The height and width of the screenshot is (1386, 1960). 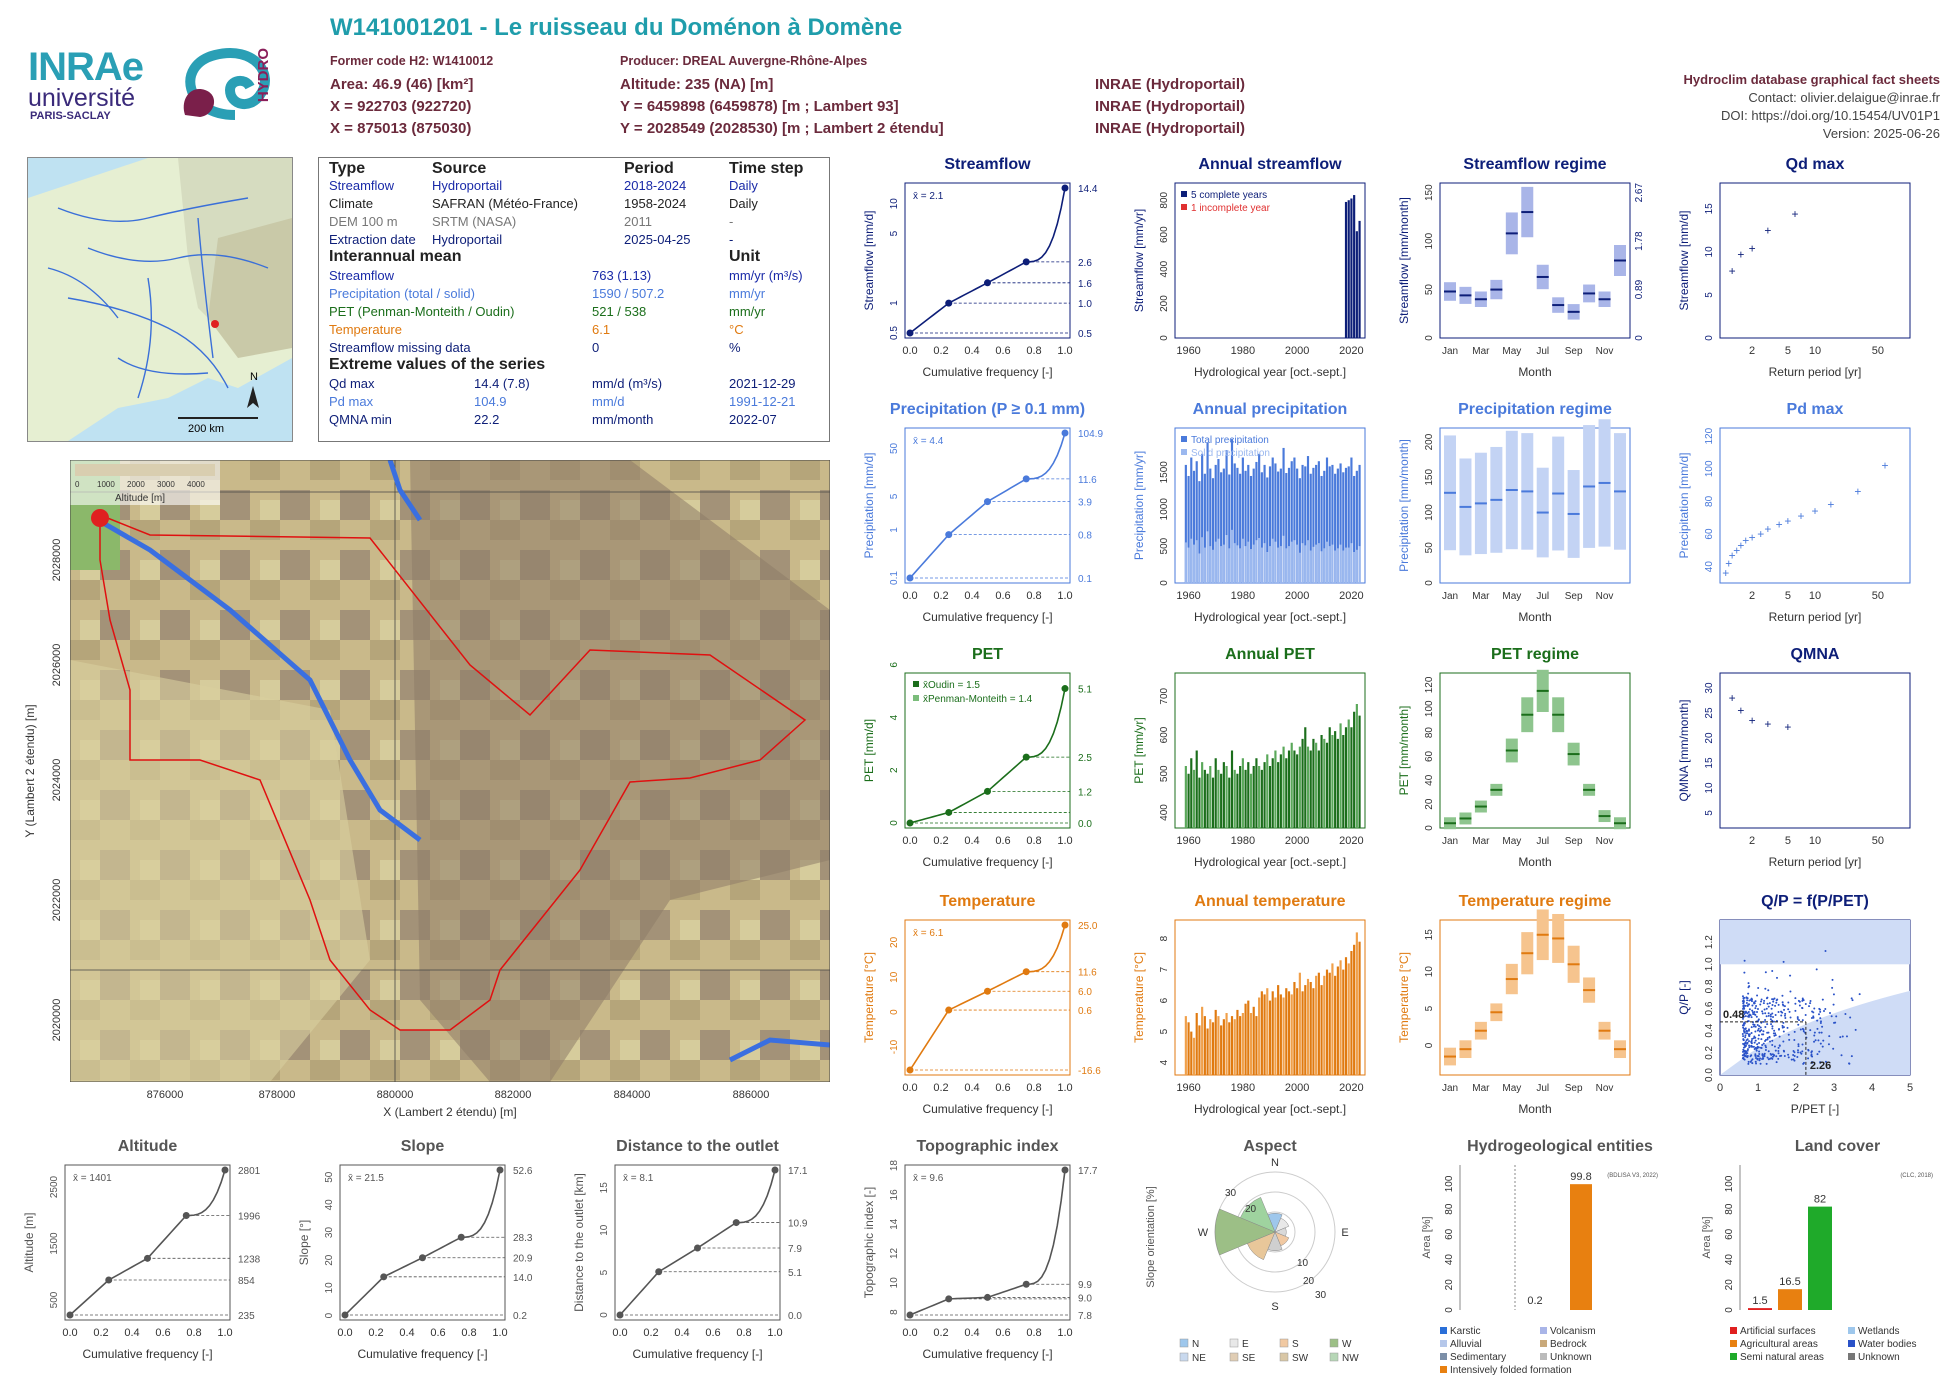 I want to click on x-tick: 1.0, so click(x=1064, y=841).